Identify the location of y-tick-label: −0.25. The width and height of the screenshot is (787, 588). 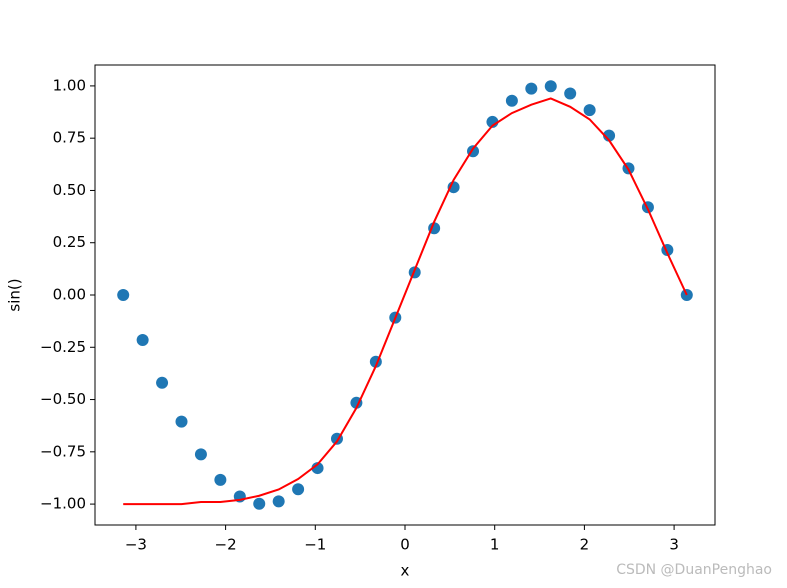
(63, 347).